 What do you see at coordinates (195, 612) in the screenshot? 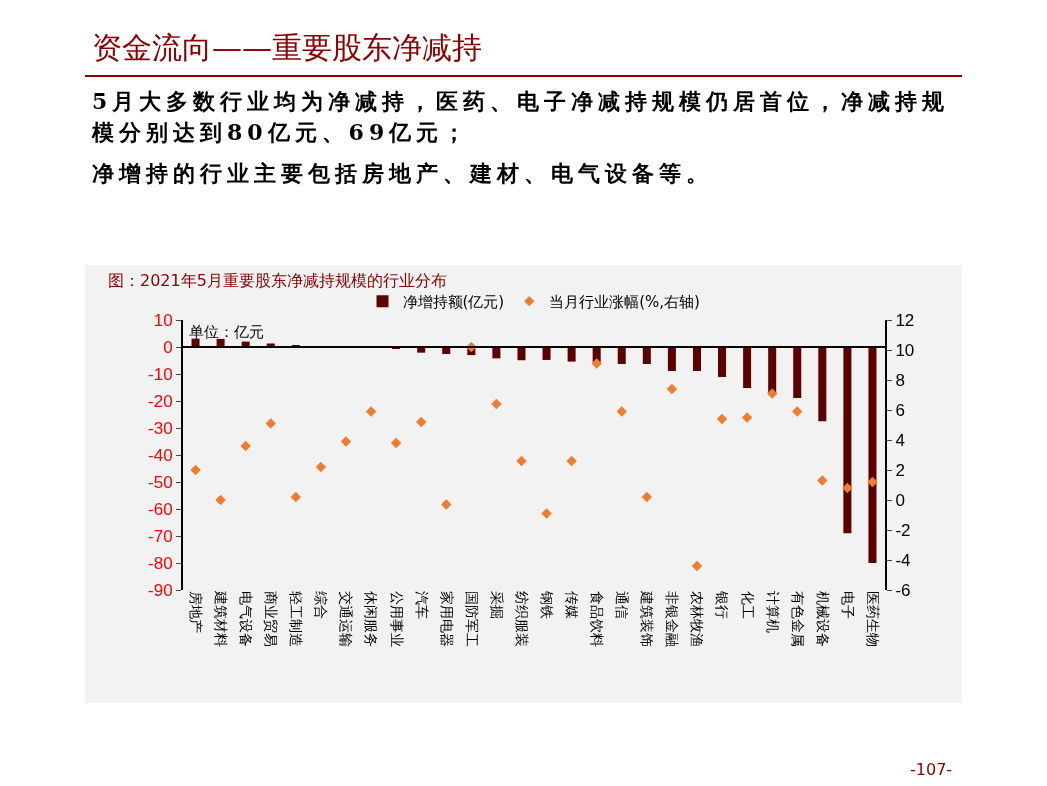
I see `x-tick-label: 房地产` at bounding box center [195, 612].